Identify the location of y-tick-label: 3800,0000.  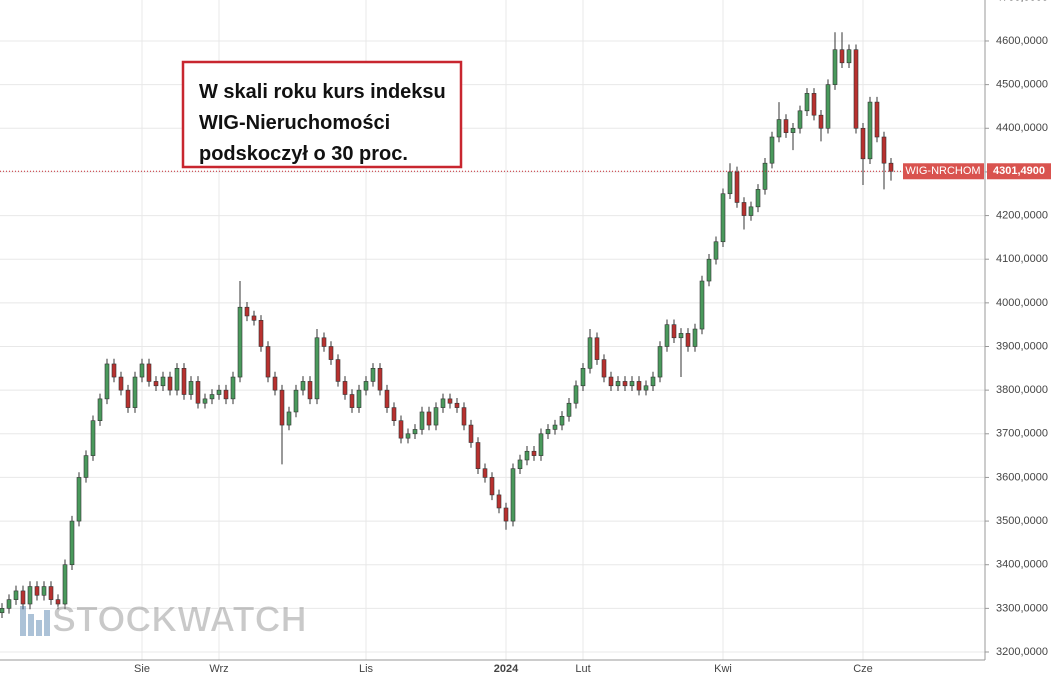
(1022, 390).